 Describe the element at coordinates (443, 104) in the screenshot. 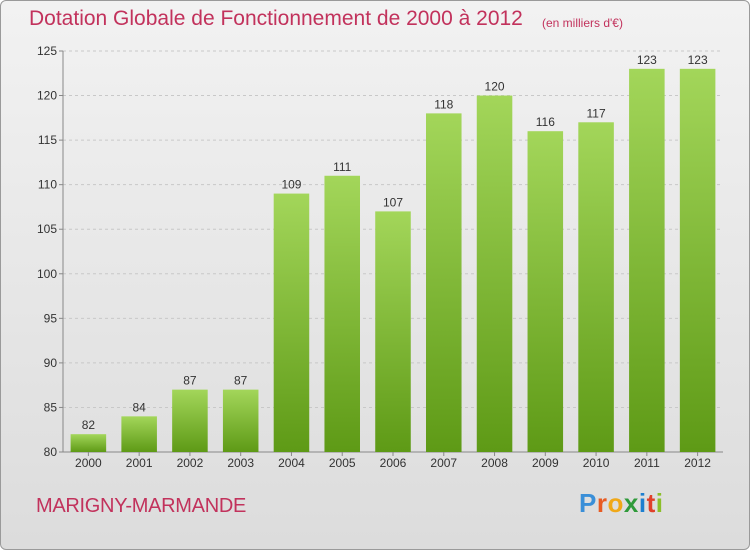

I see `data-label: 118` at that location.